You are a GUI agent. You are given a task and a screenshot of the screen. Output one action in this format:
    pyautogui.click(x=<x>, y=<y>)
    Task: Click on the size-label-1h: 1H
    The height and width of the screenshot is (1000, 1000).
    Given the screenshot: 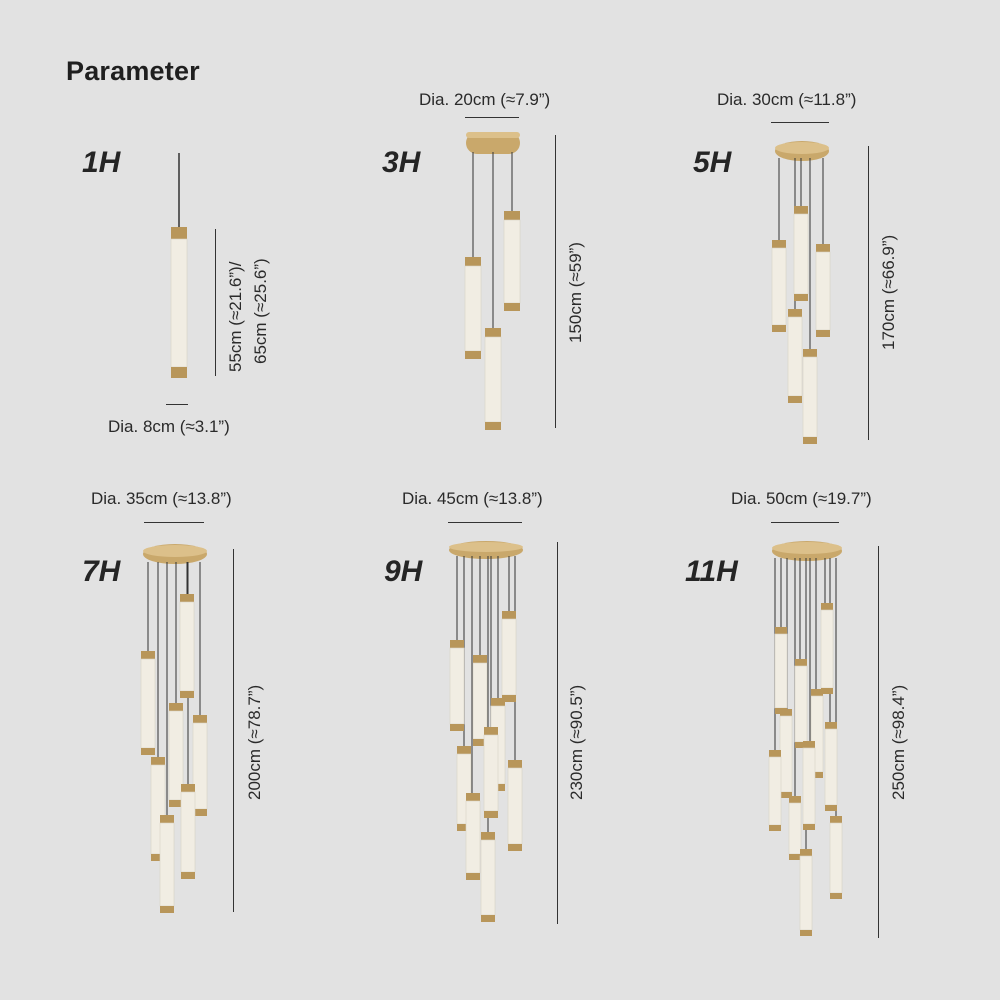 What is the action you would take?
    pyautogui.click(x=101, y=162)
    